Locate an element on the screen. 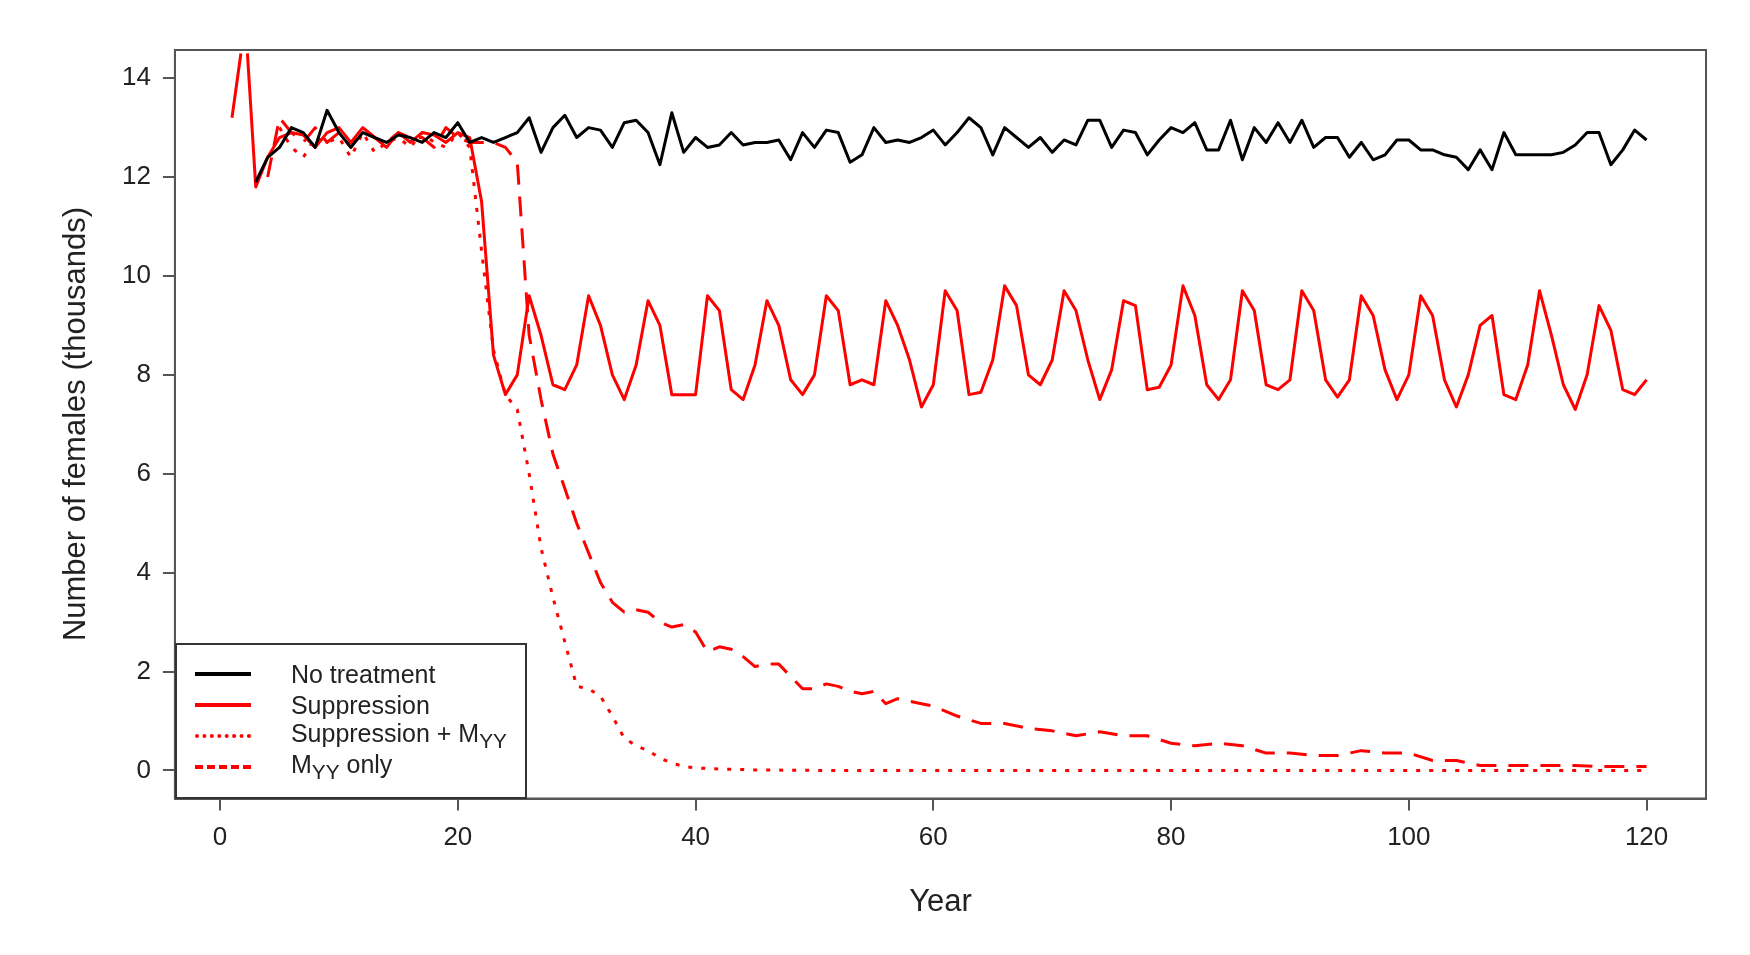  x-tick-label: 60 is located at coordinates (933, 836).